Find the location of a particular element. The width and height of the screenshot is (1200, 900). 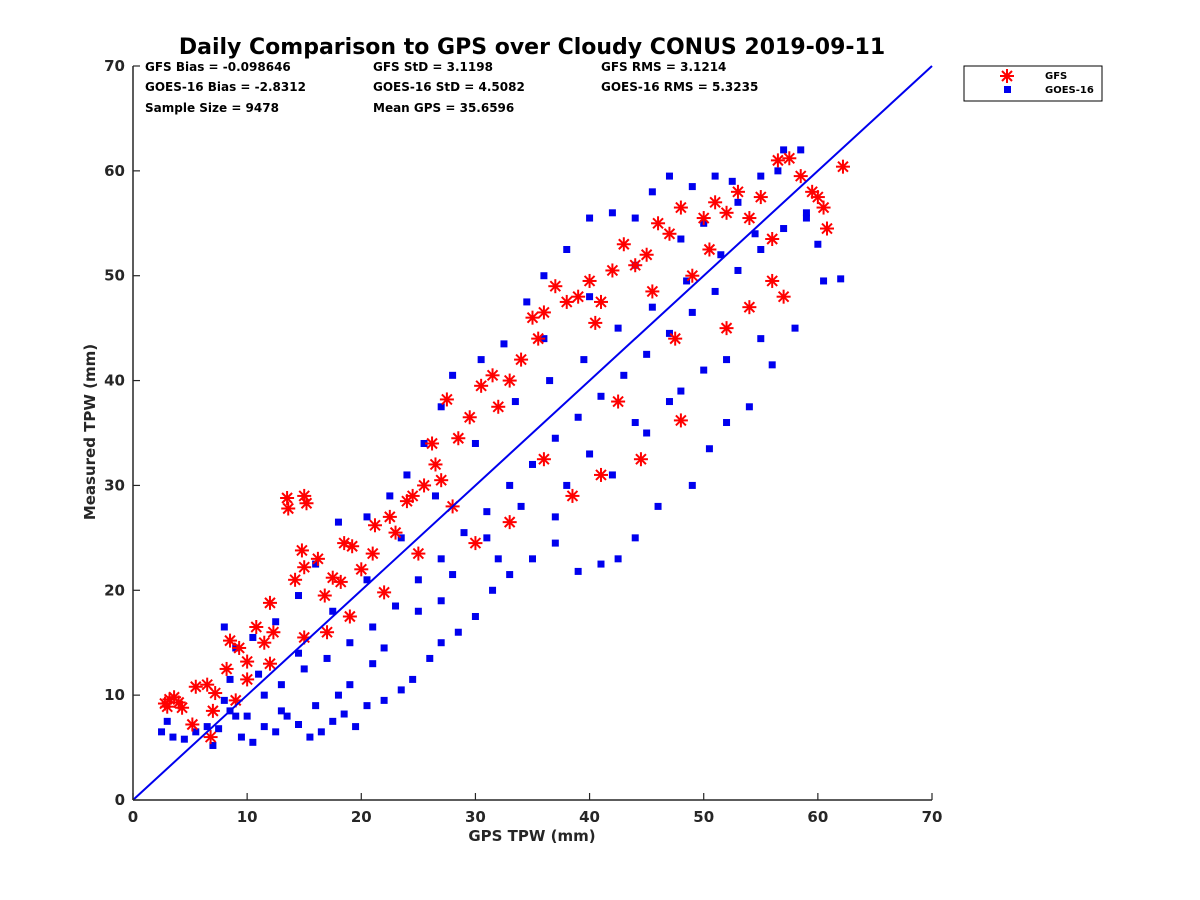

y-tick-label: 40 is located at coordinates (114, 381).